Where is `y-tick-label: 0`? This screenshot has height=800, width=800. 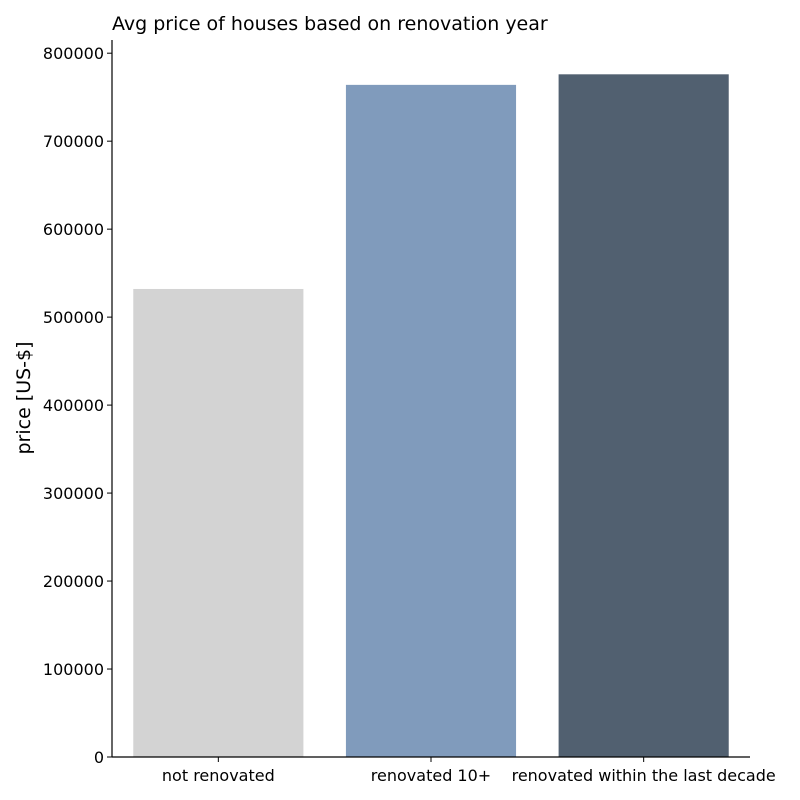
y-tick-label: 0 is located at coordinates (99, 757).